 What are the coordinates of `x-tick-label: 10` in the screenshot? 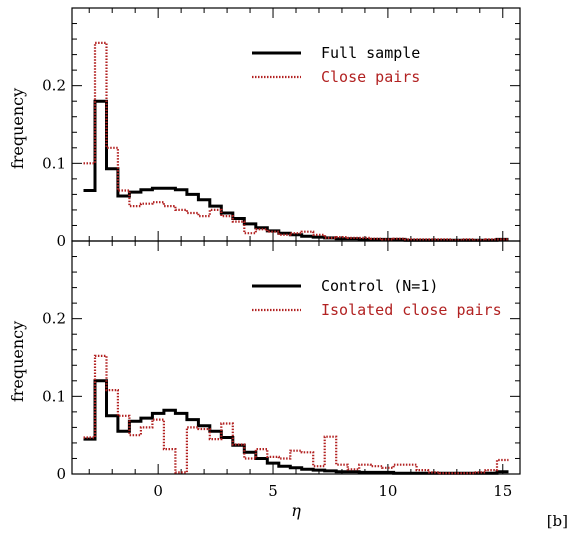 It's located at (387, 491).